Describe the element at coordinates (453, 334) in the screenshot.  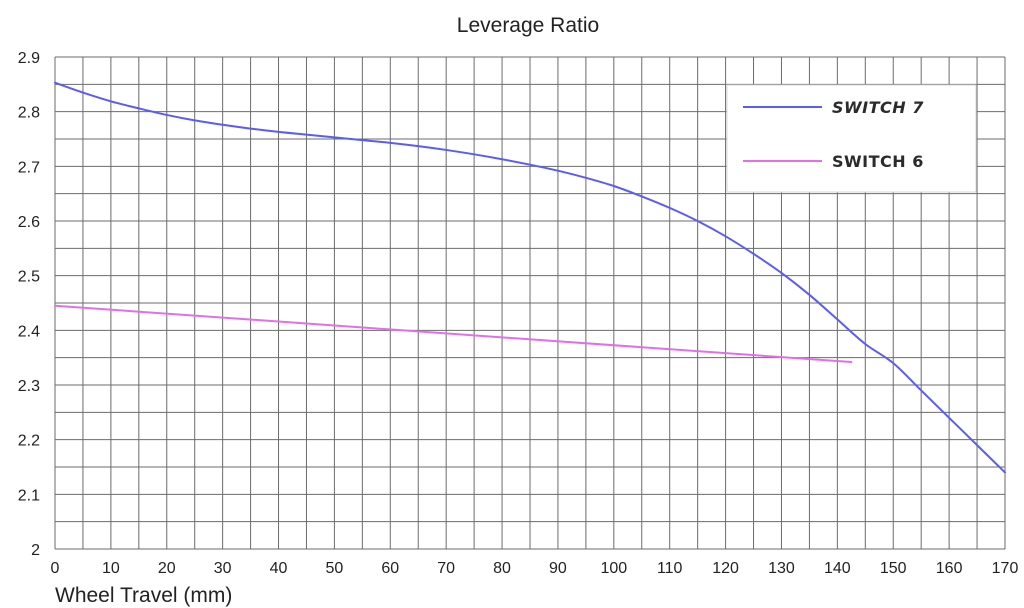
I see `switch-6-line` at that location.